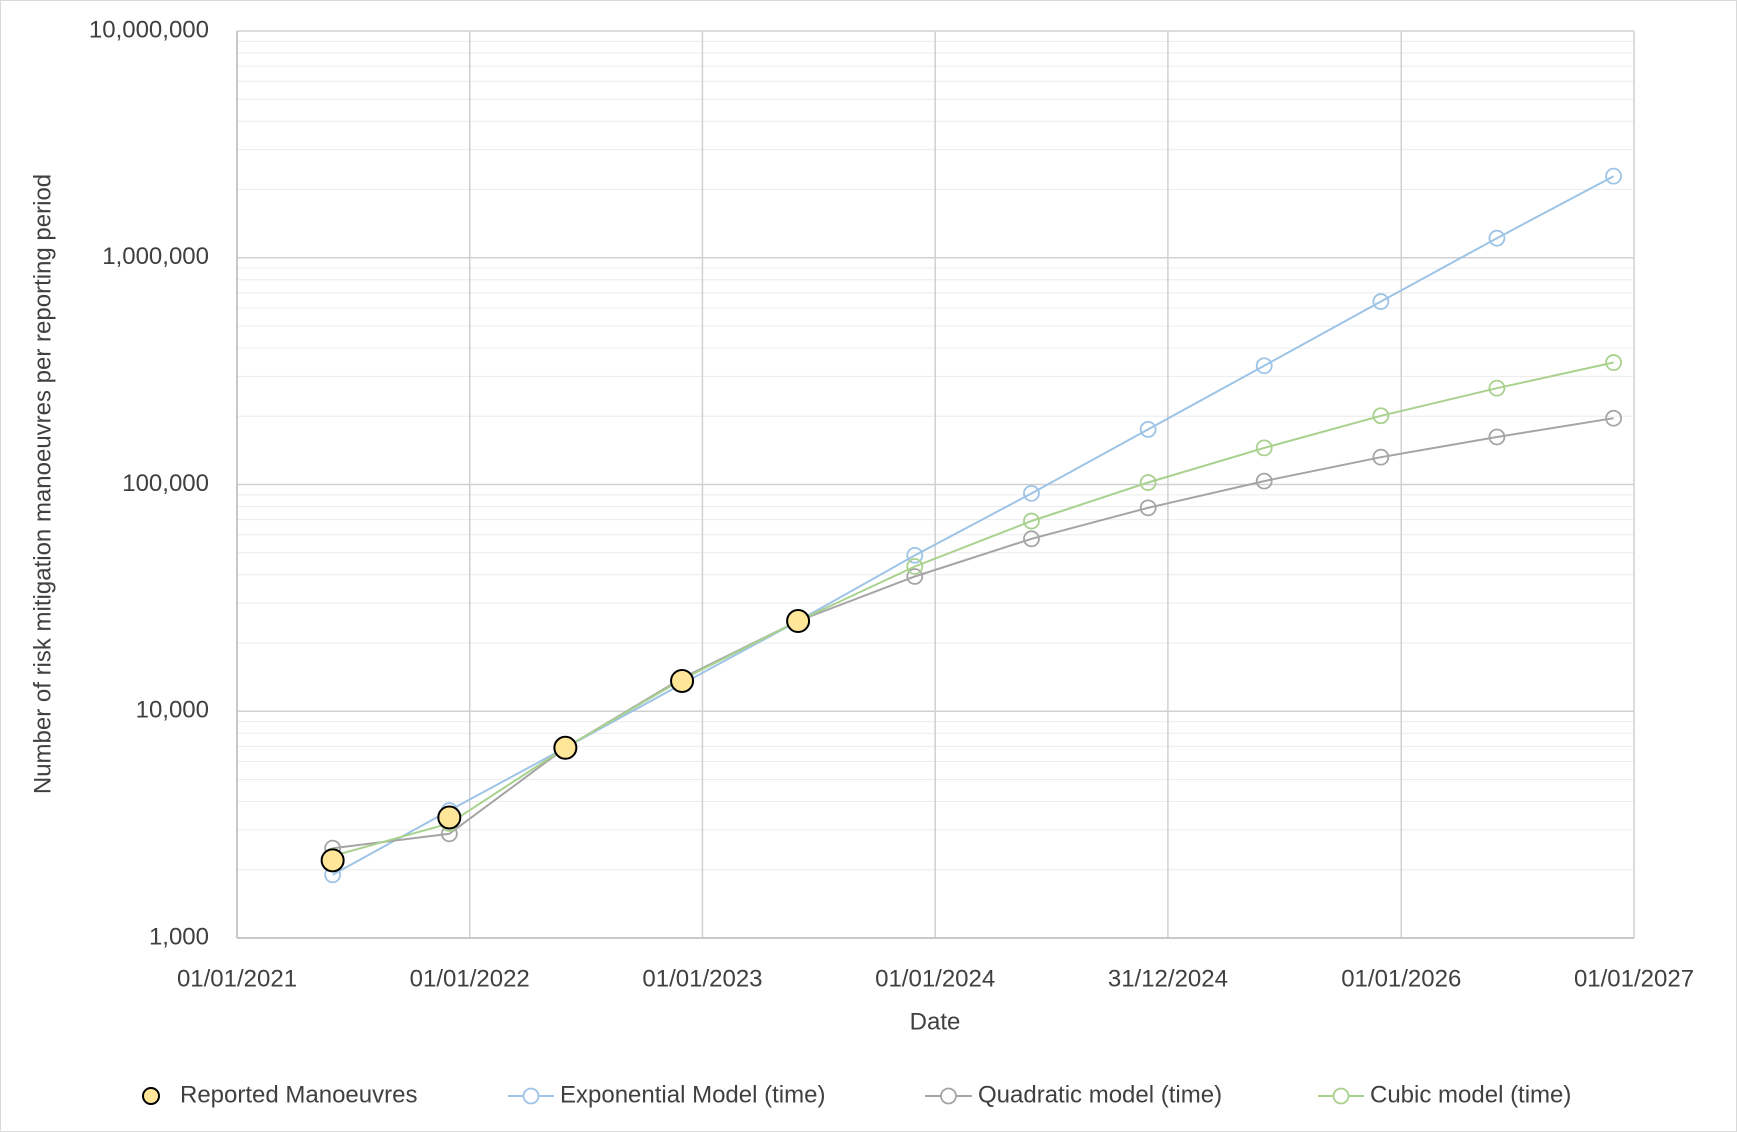 The width and height of the screenshot is (1737, 1132). Describe the element at coordinates (149, 29) in the screenshot. I see `y-tick-label: 10,000,000` at that location.